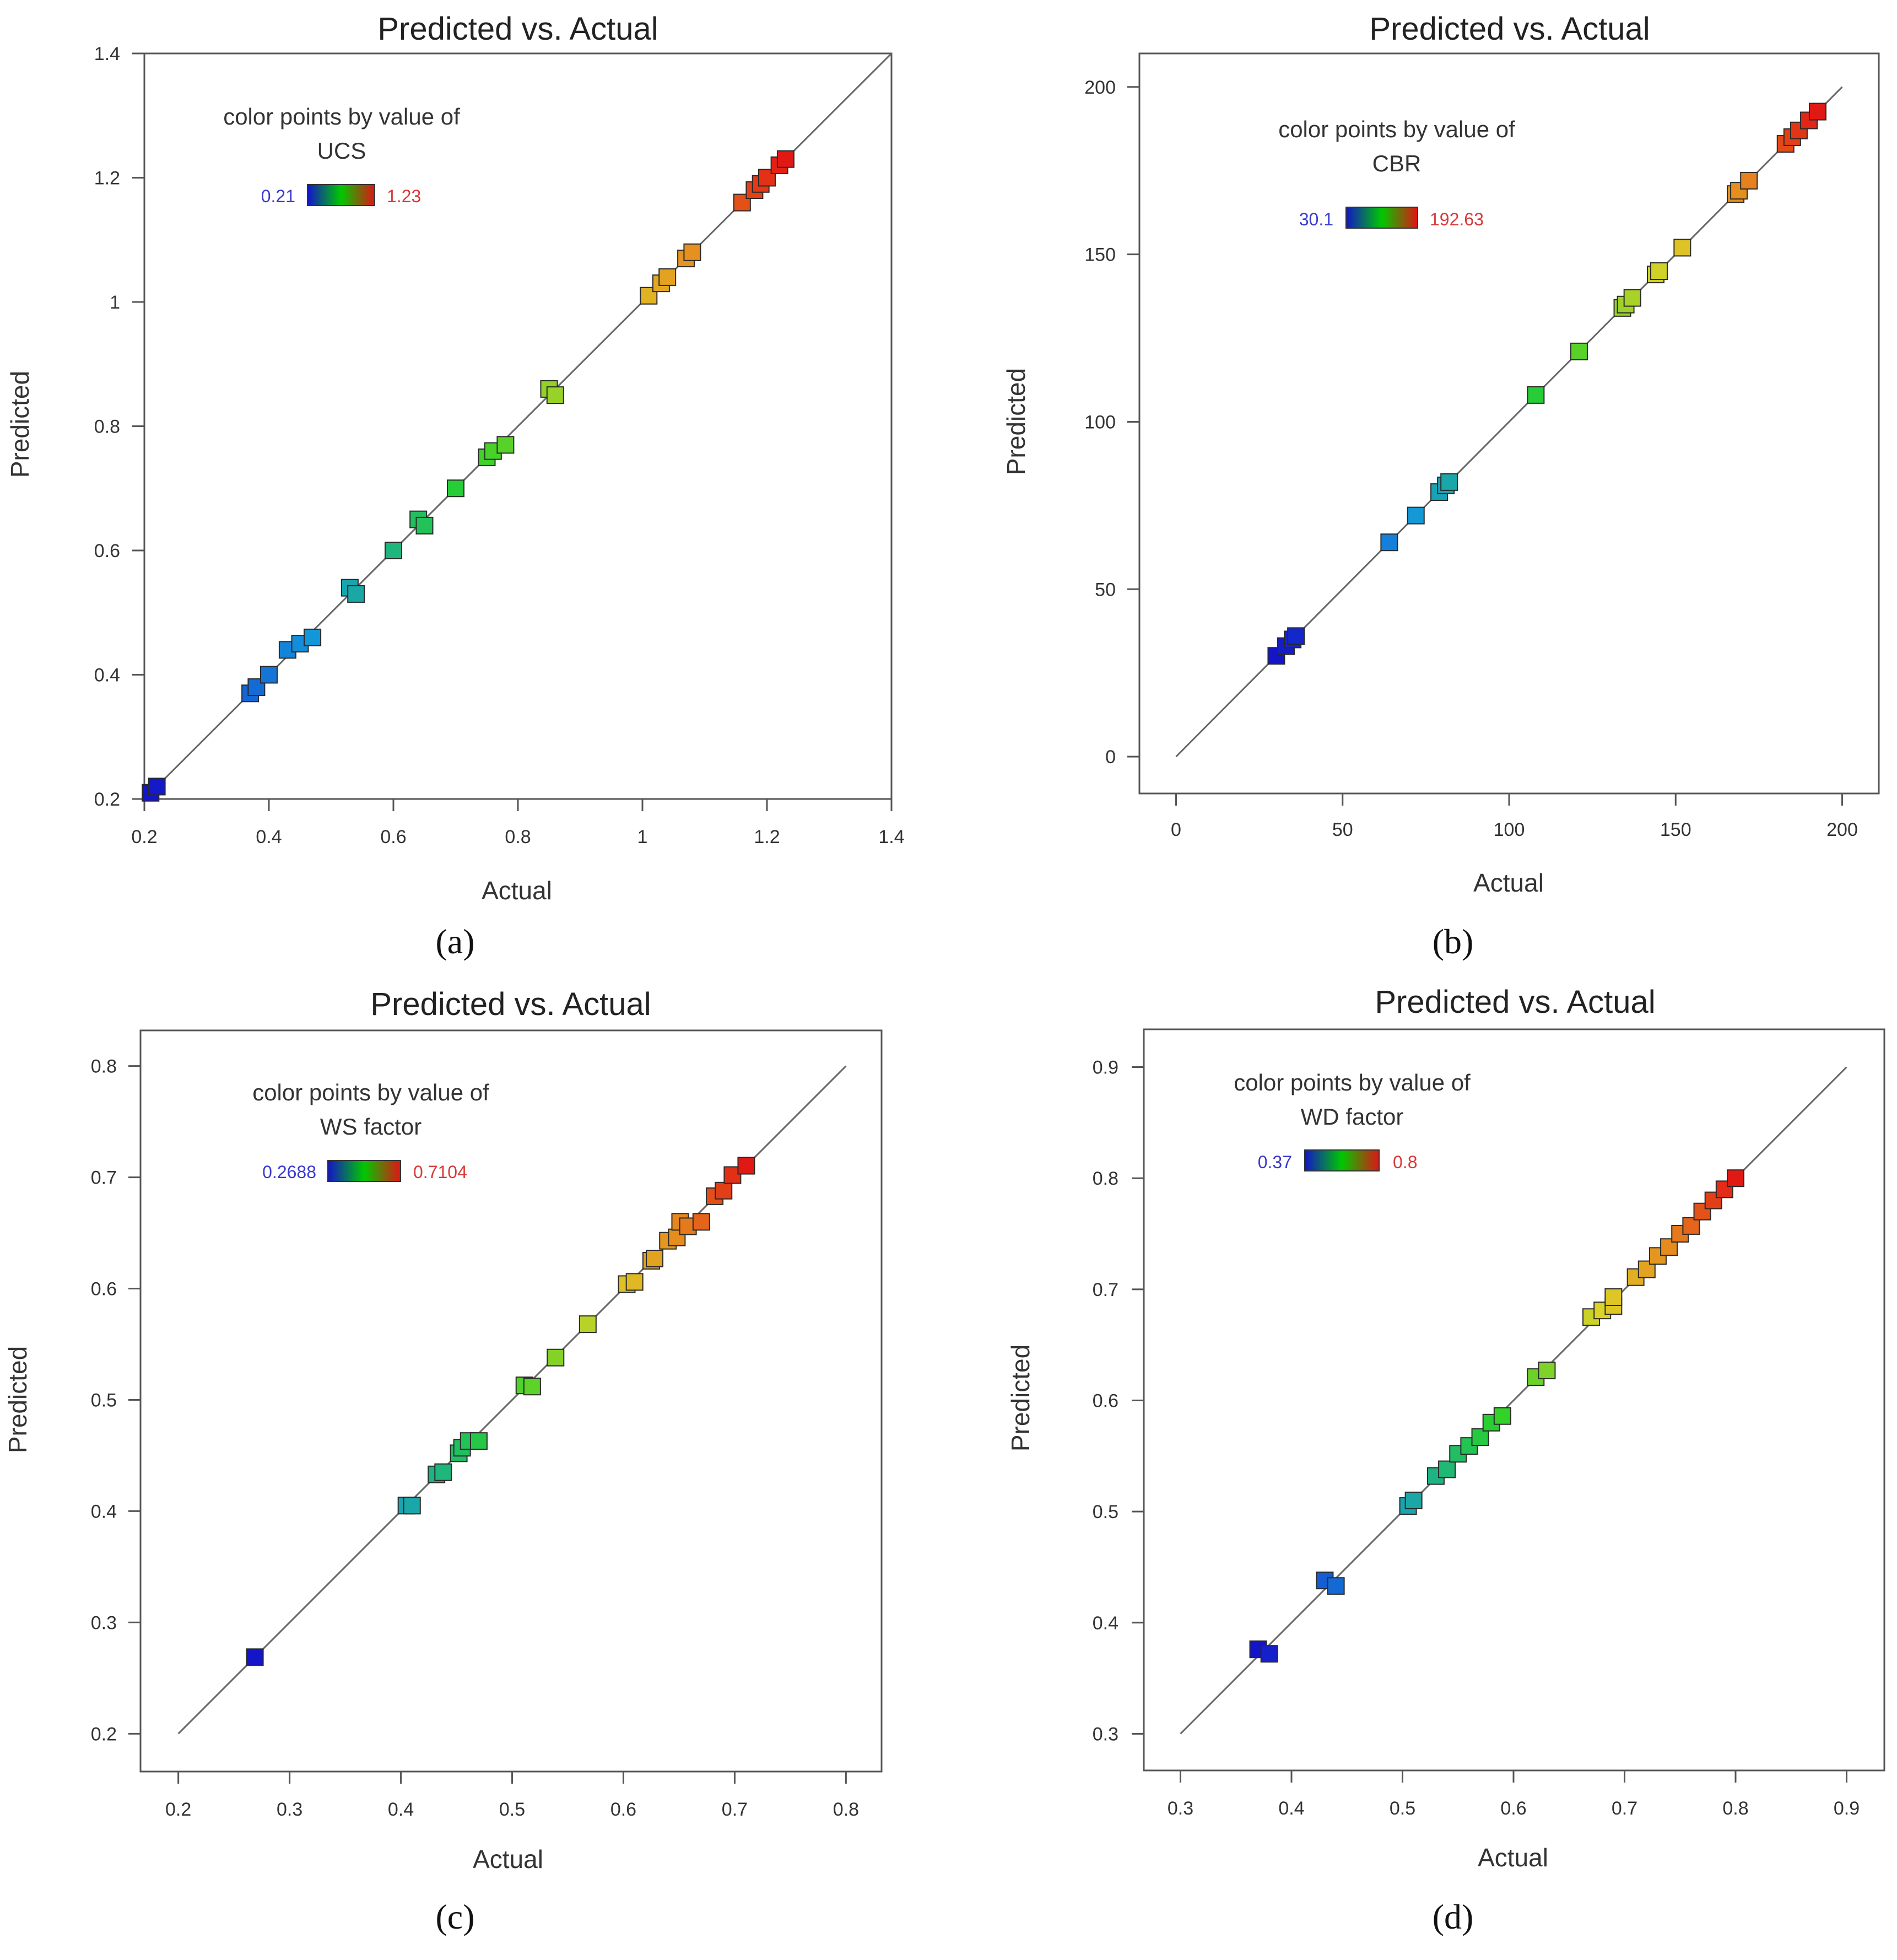 Image resolution: width=1897 pixels, height=1960 pixels. Describe the element at coordinates (115, 302) in the screenshot. I see `y-tick-label: 1` at that location.